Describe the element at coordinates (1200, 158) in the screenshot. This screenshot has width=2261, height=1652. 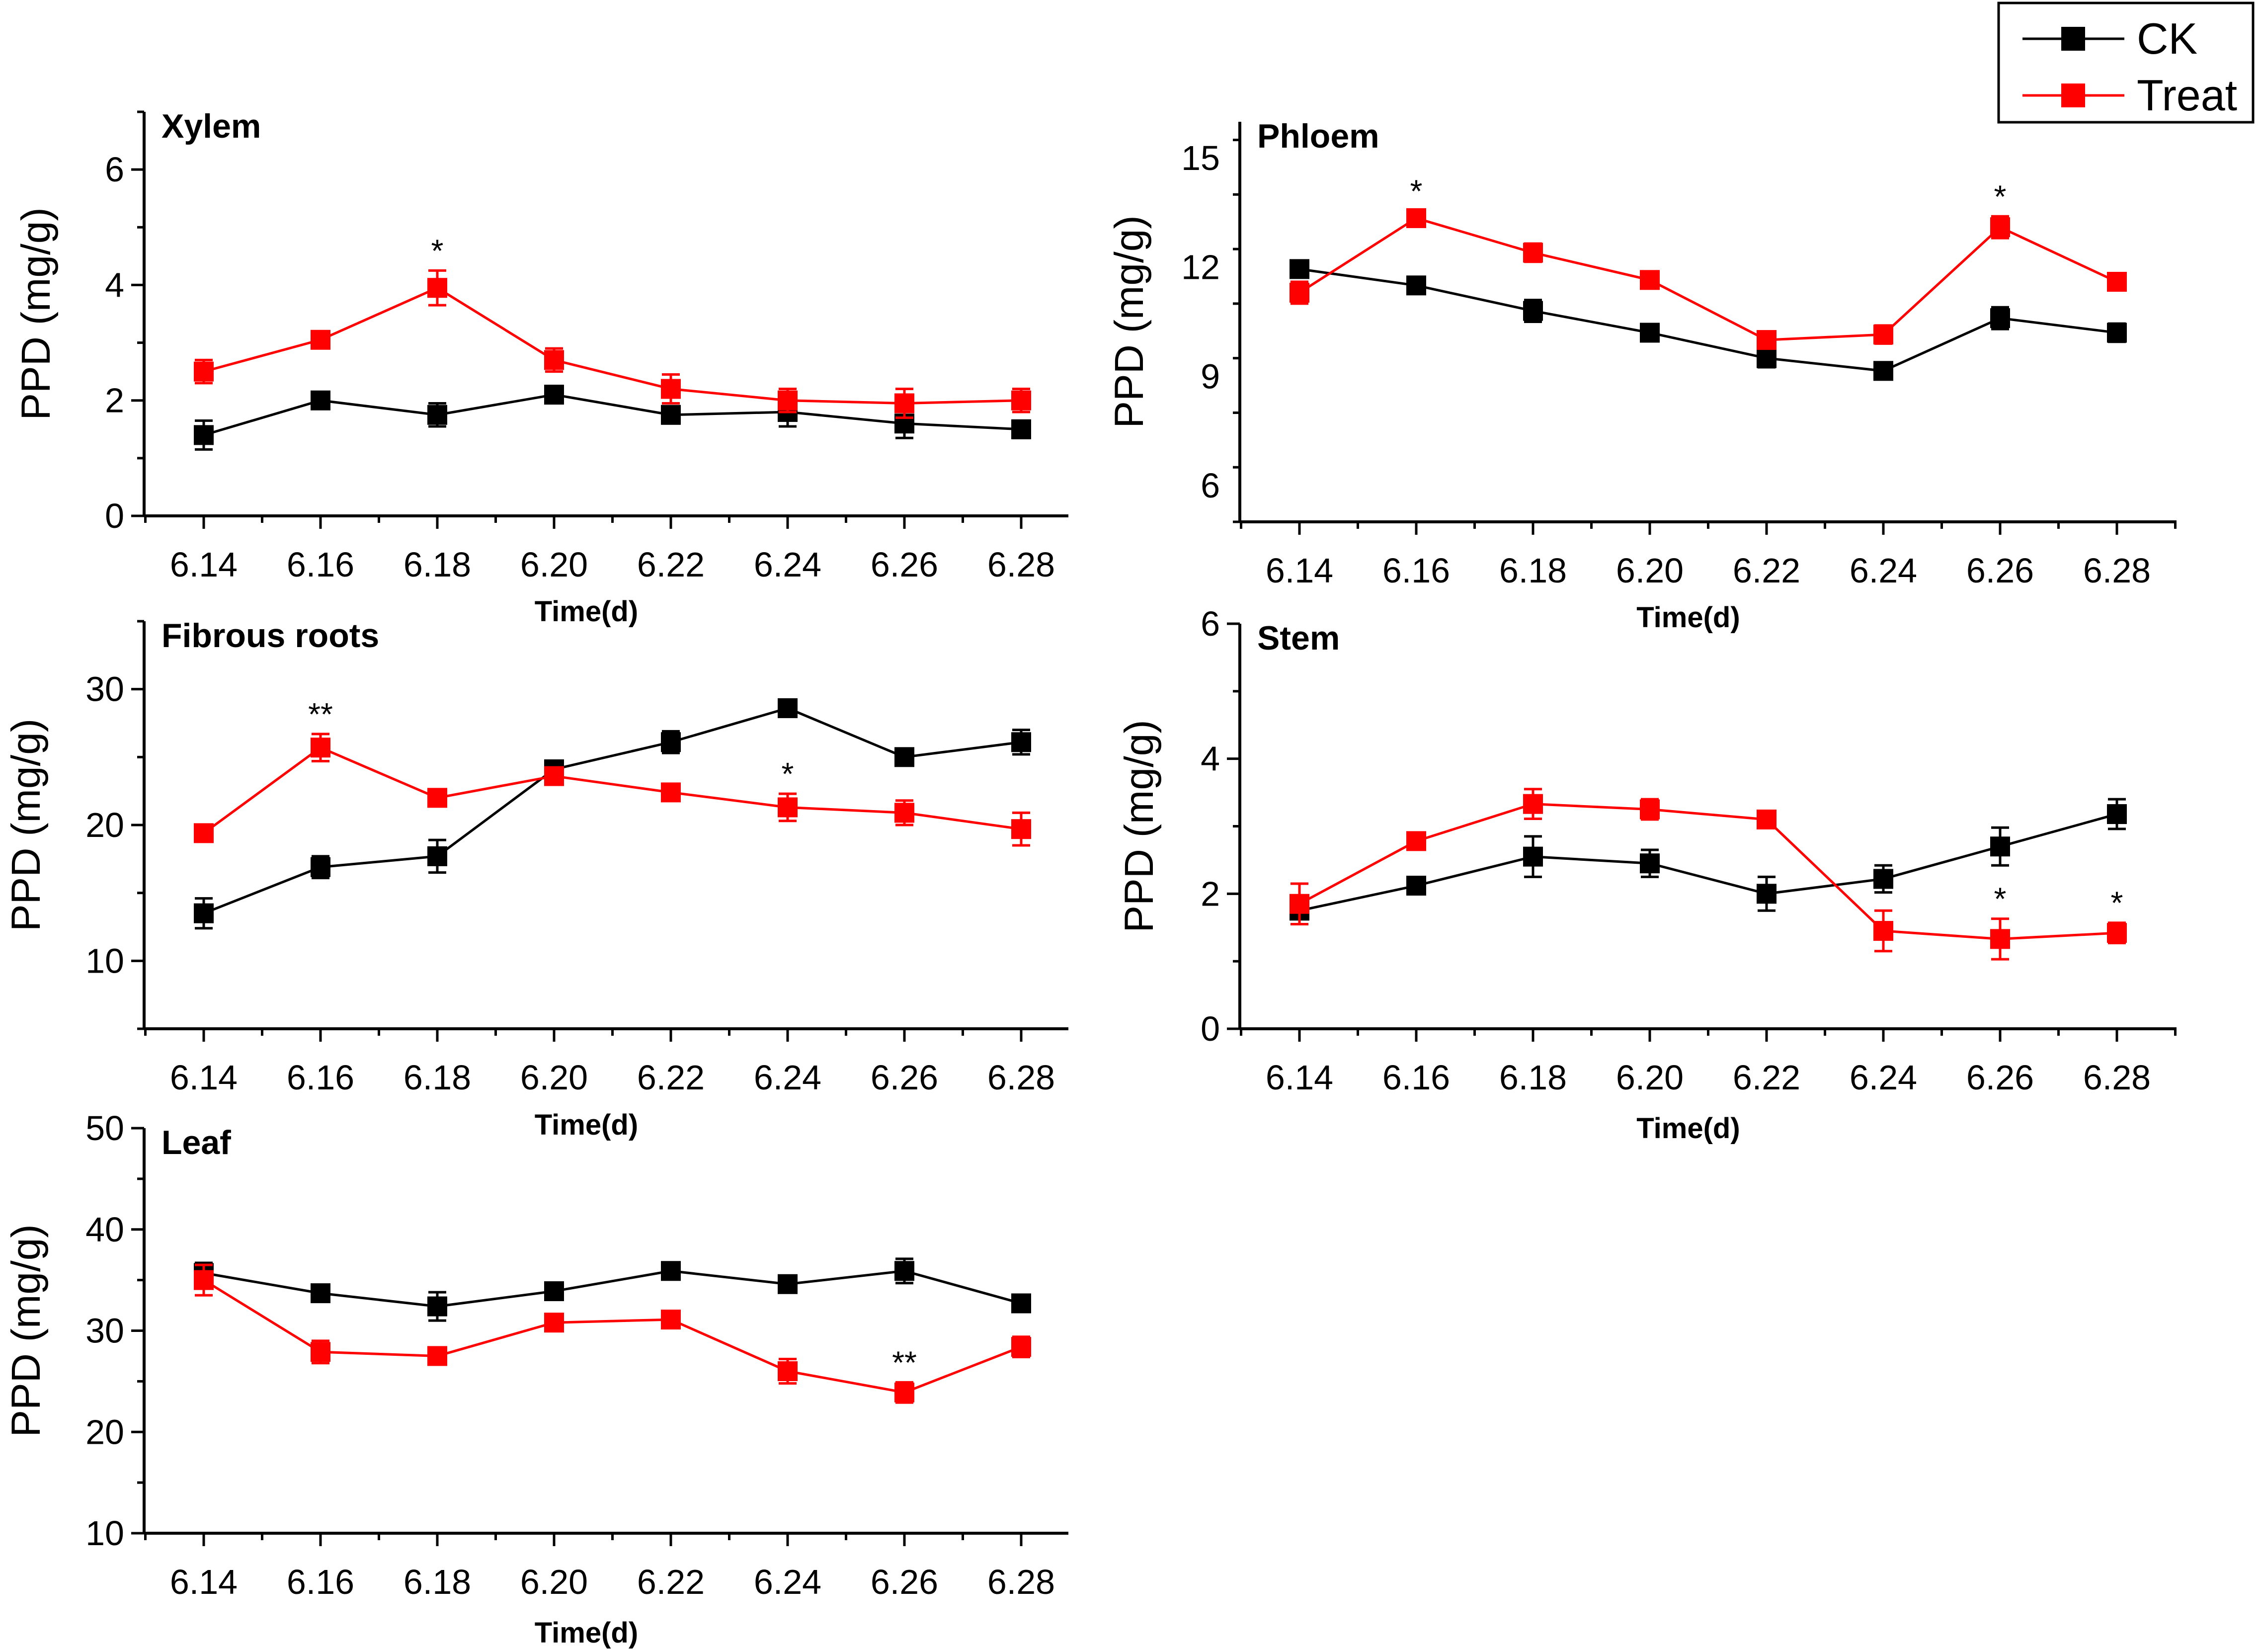
I see `y-tick-label: 15` at that location.